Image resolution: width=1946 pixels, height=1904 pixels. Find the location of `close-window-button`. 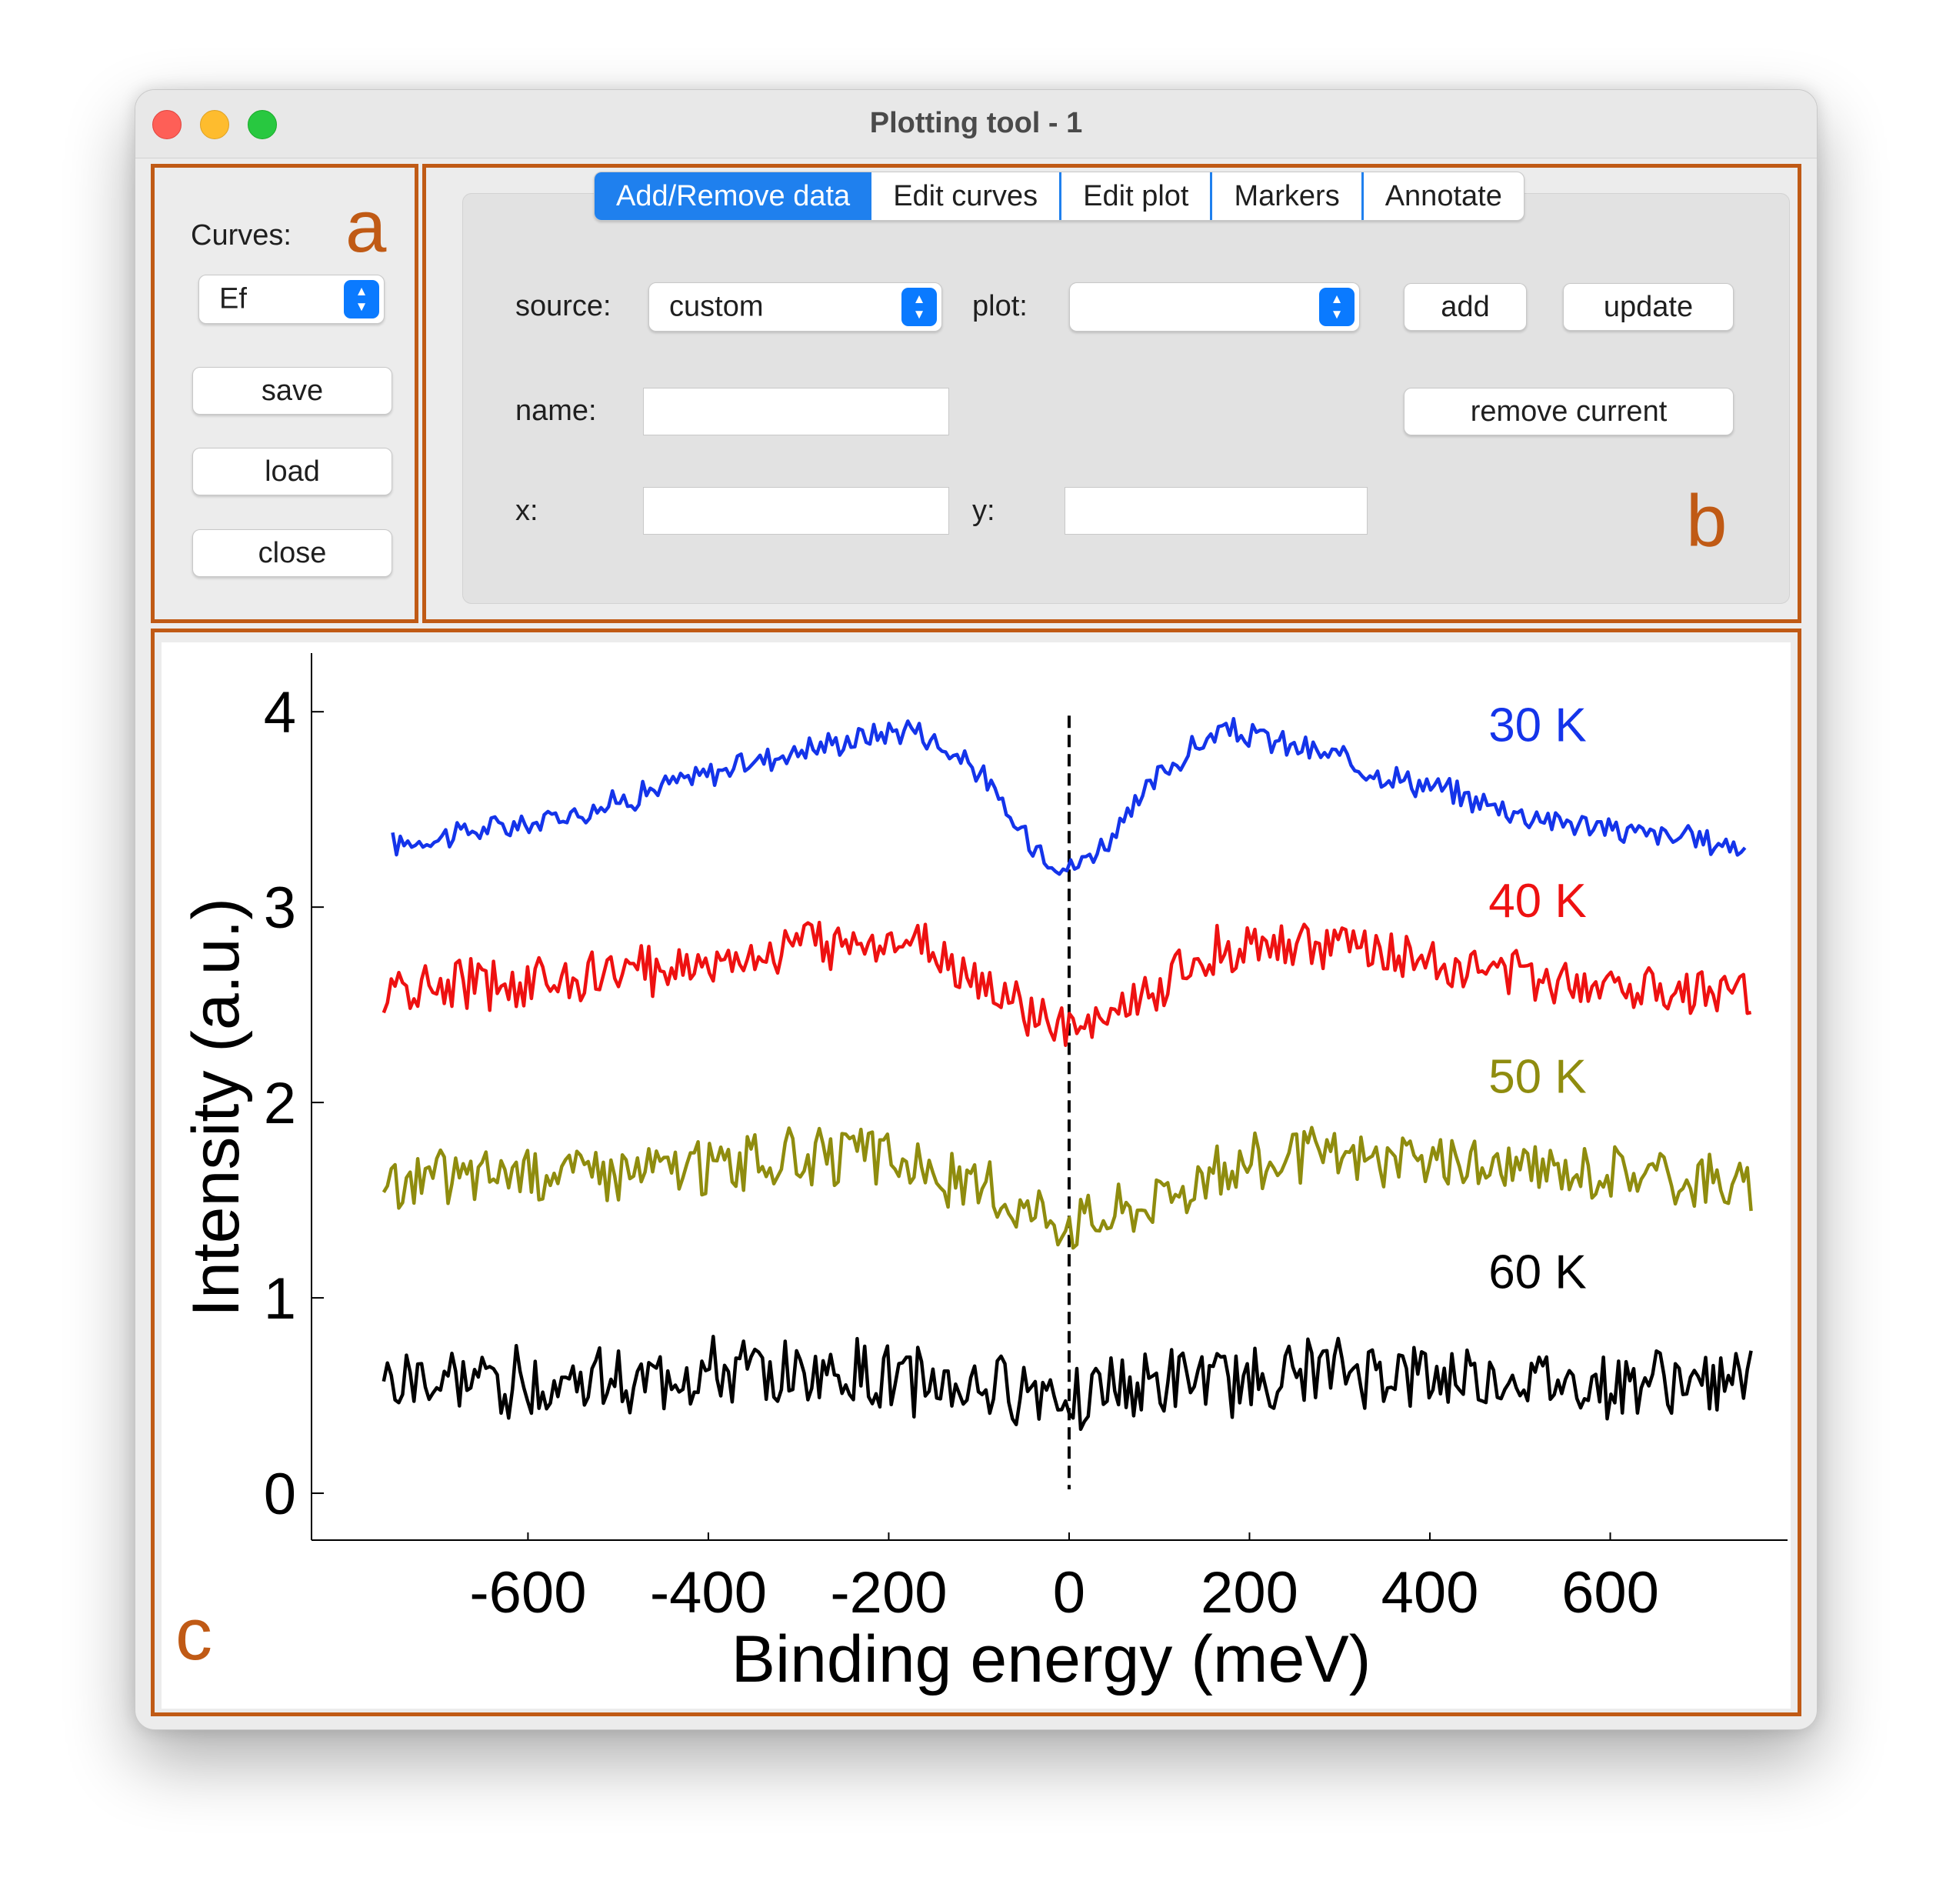

close-window-button is located at coordinates (167, 124).